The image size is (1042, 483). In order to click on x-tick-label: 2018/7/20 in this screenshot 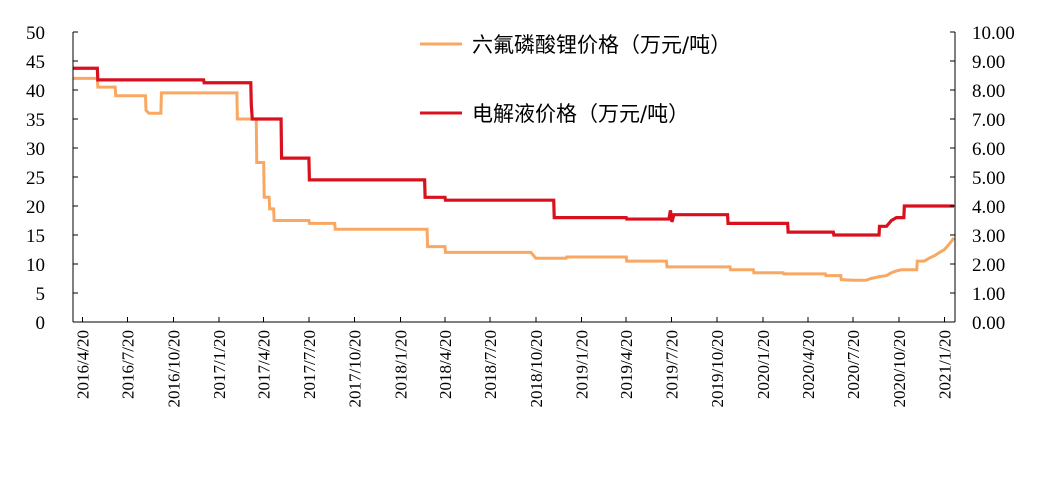, I will do `click(490, 364)`.